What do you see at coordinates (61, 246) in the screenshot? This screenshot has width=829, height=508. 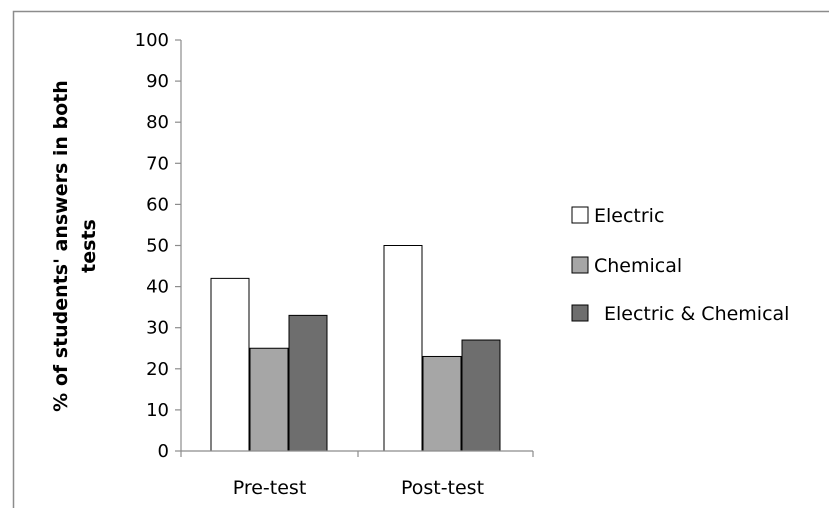 I see `y-axis-title-line-1: % of students' answers in both` at bounding box center [61, 246].